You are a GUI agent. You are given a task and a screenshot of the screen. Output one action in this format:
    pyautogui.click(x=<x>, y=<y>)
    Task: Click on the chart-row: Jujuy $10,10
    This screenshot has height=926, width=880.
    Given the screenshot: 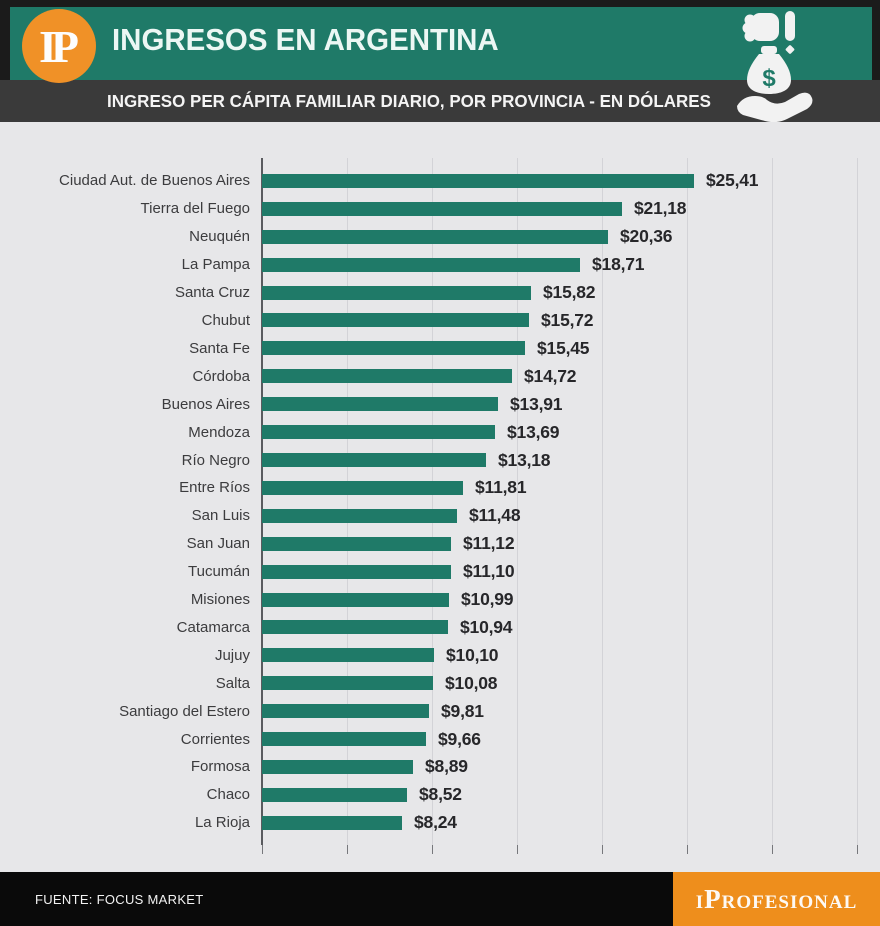 What is the action you would take?
    pyautogui.click(x=440, y=655)
    